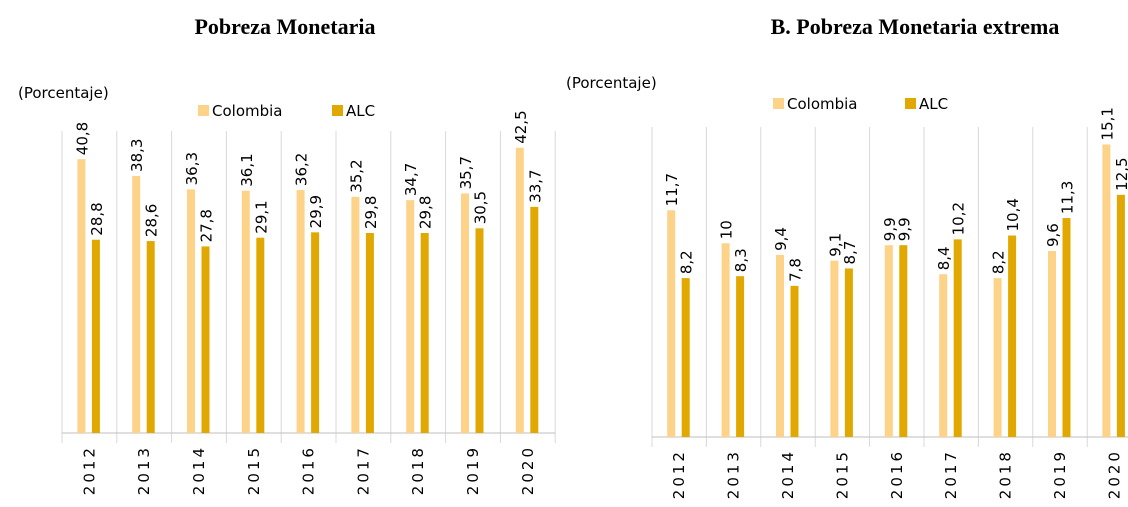  What do you see at coordinates (466, 172) in the screenshot?
I see `value-label: 35,7` at bounding box center [466, 172].